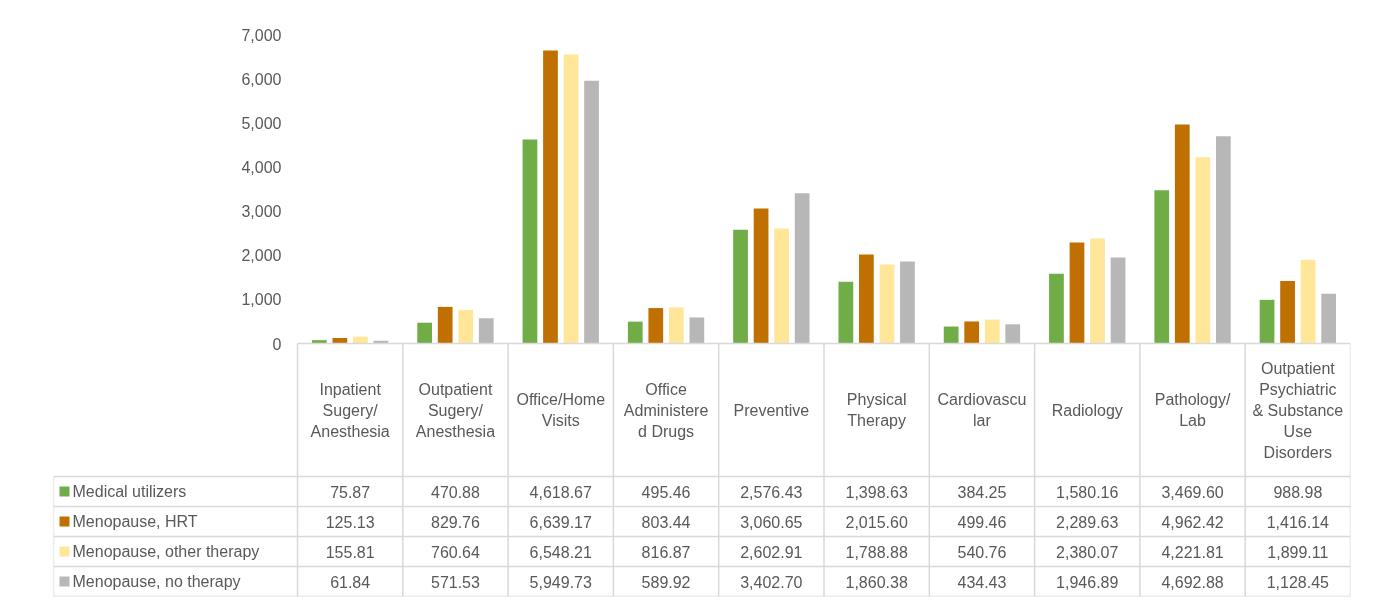  What do you see at coordinates (771, 552) in the screenshot?
I see `data-label: 2,602.91` at bounding box center [771, 552].